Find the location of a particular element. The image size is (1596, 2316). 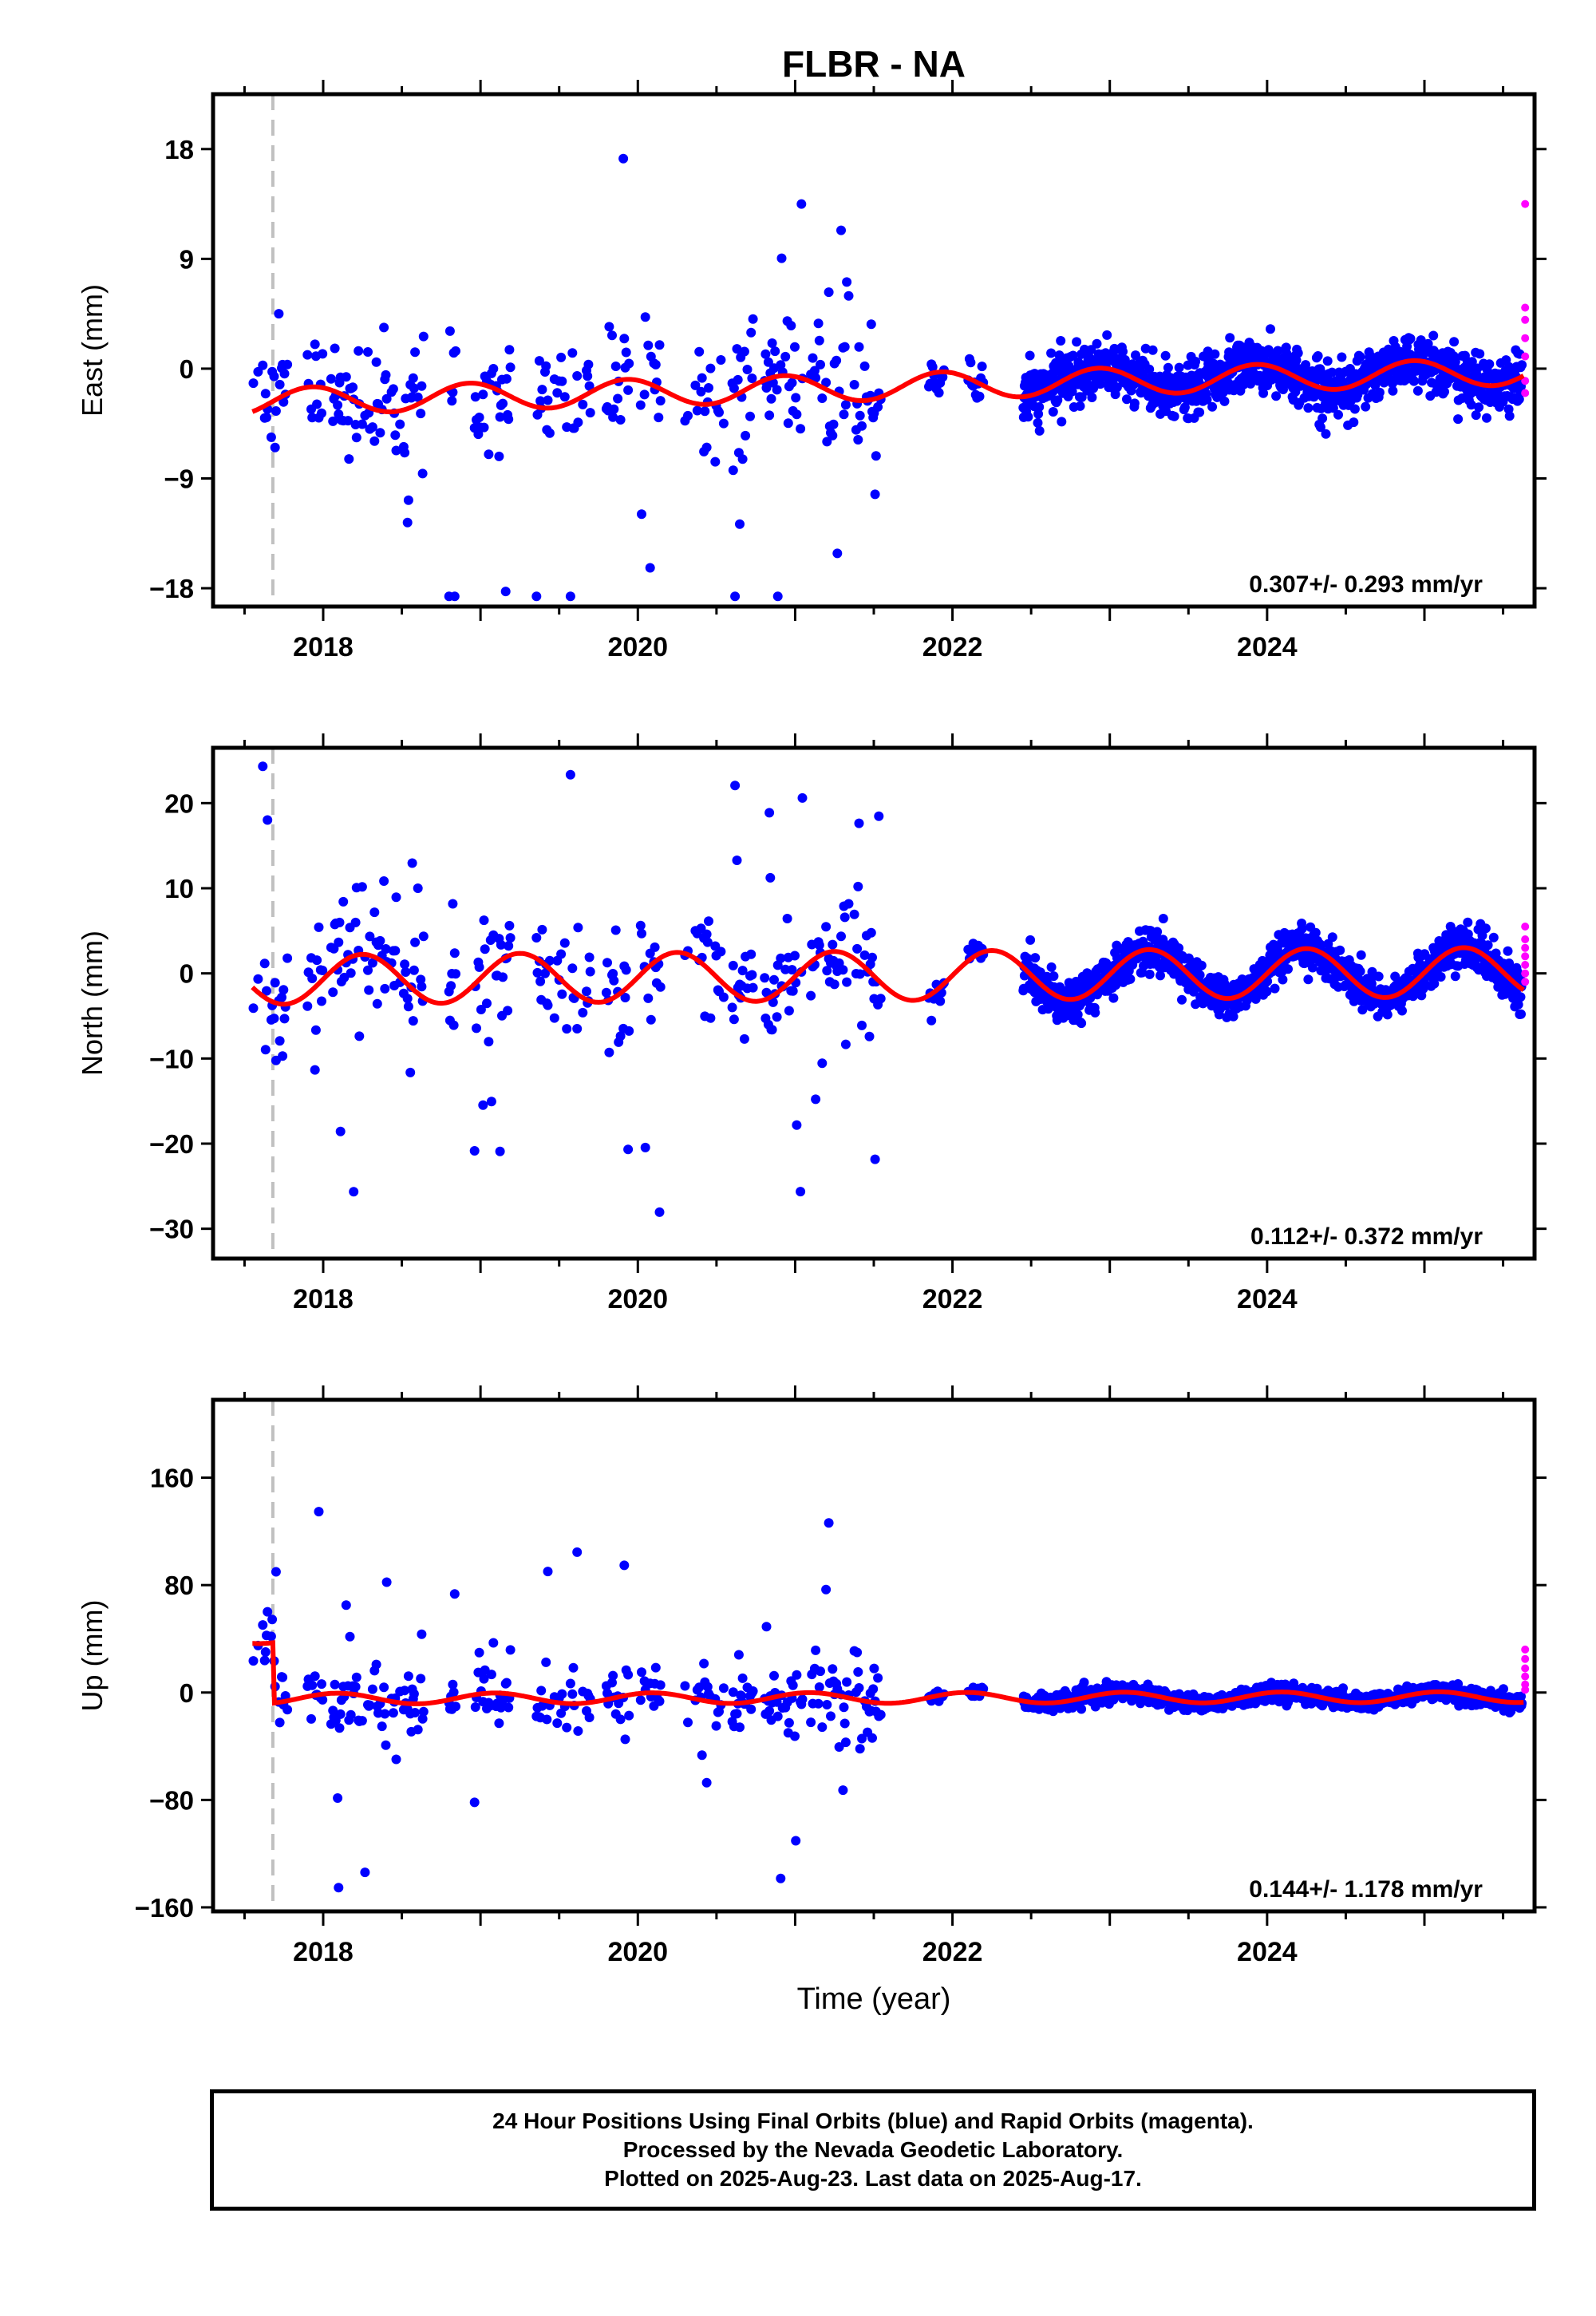

y-tick-label: 20 is located at coordinates (179, 803).